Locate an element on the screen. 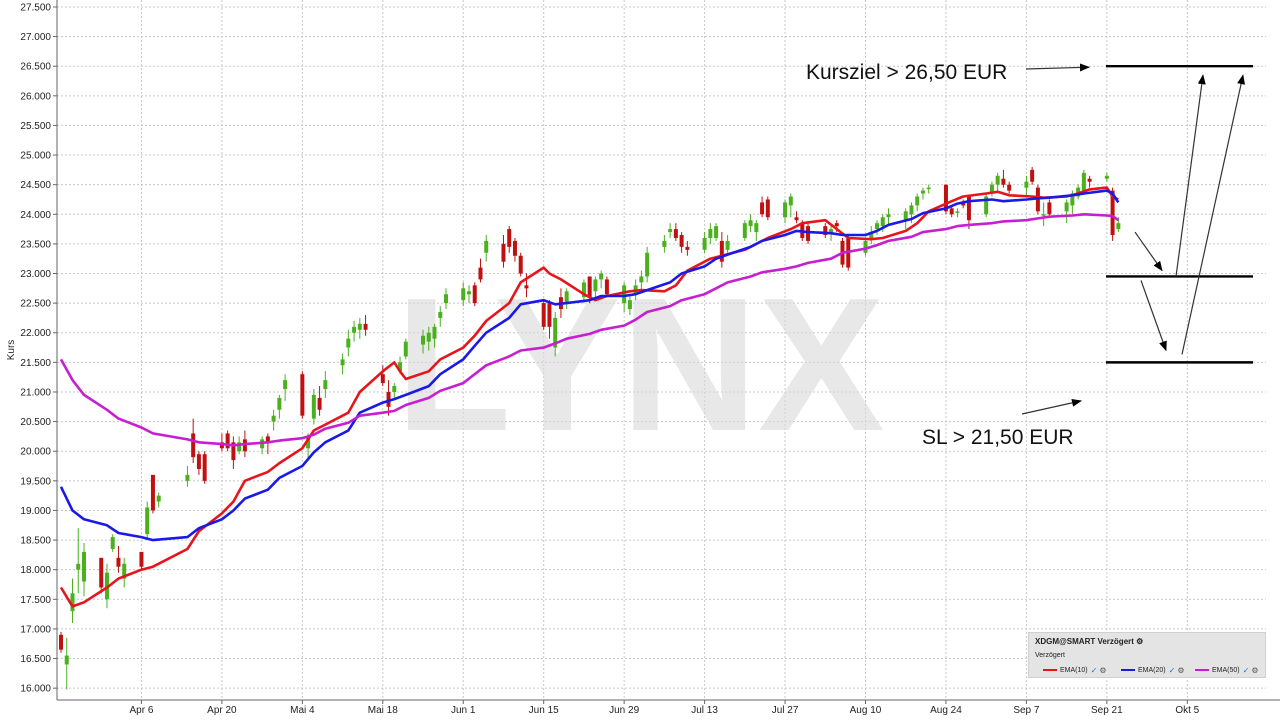  legend-item-ema20: EMA(20) ✓ ⚙ is located at coordinates (1153, 670).